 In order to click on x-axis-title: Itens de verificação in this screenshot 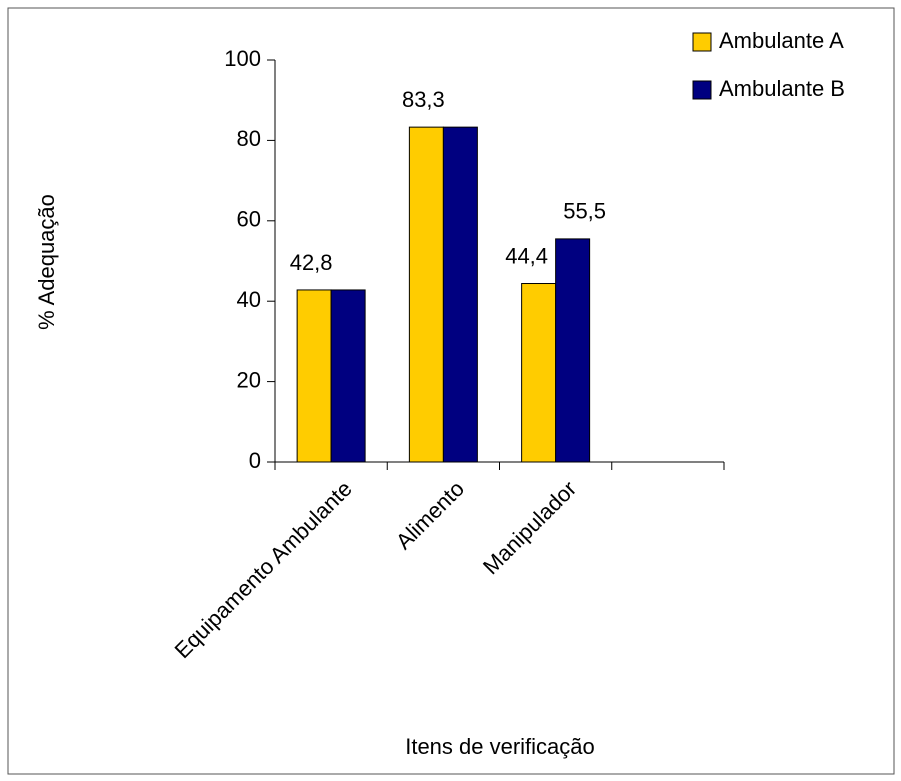, I will do `click(500, 746)`.